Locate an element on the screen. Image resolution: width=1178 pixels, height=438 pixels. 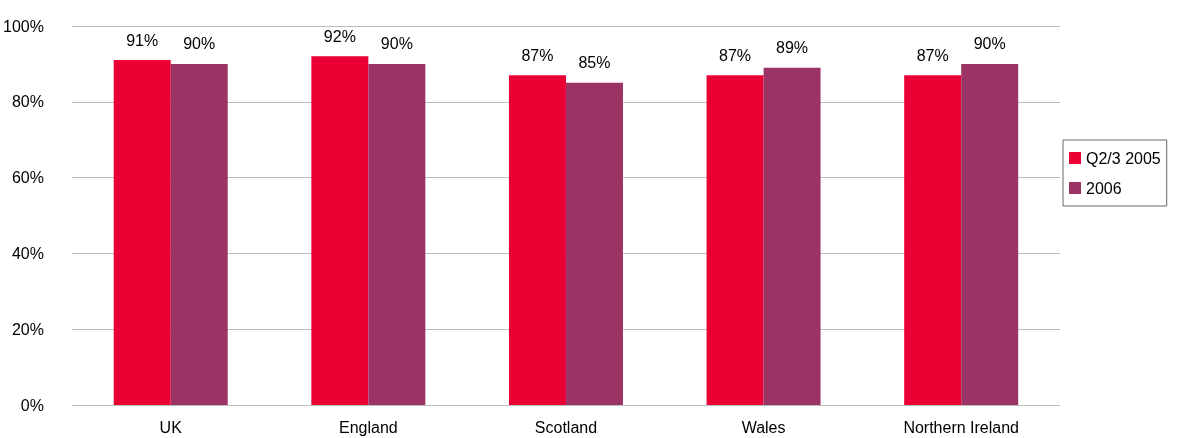
y-tick-label: 100% is located at coordinates (23, 26).